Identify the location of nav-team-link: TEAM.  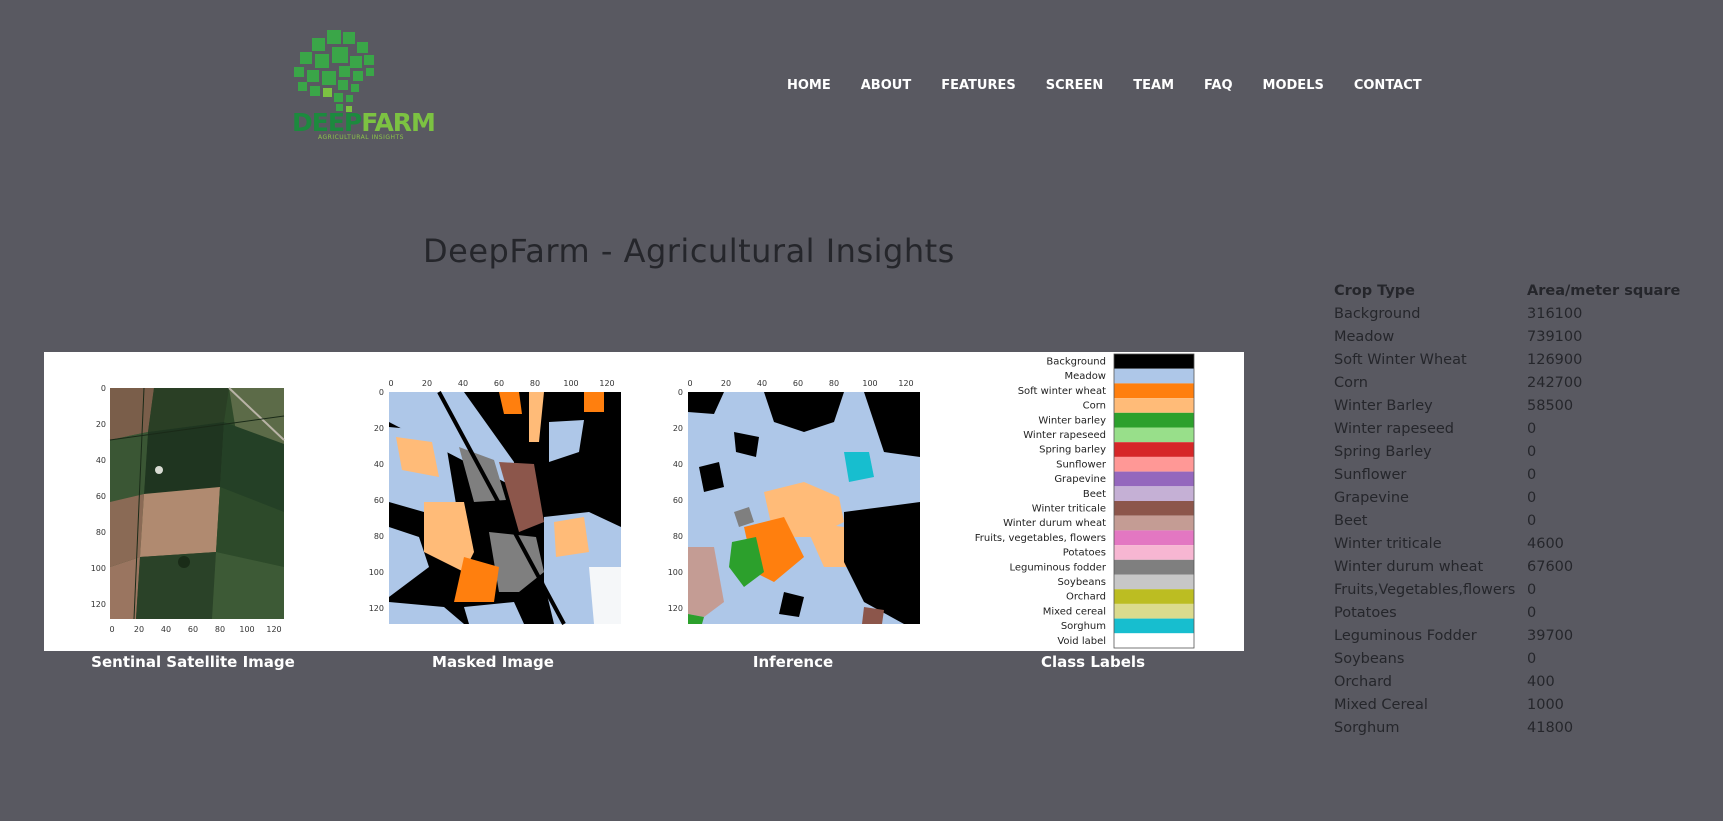
(1154, 85).